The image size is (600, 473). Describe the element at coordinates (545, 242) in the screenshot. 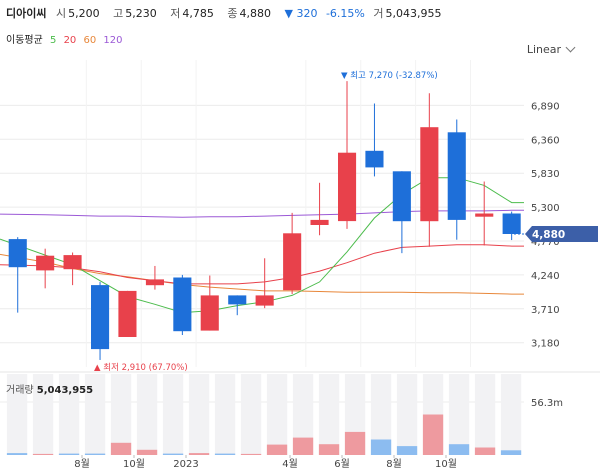

I see `price-tick-label: 4,770` at that location.